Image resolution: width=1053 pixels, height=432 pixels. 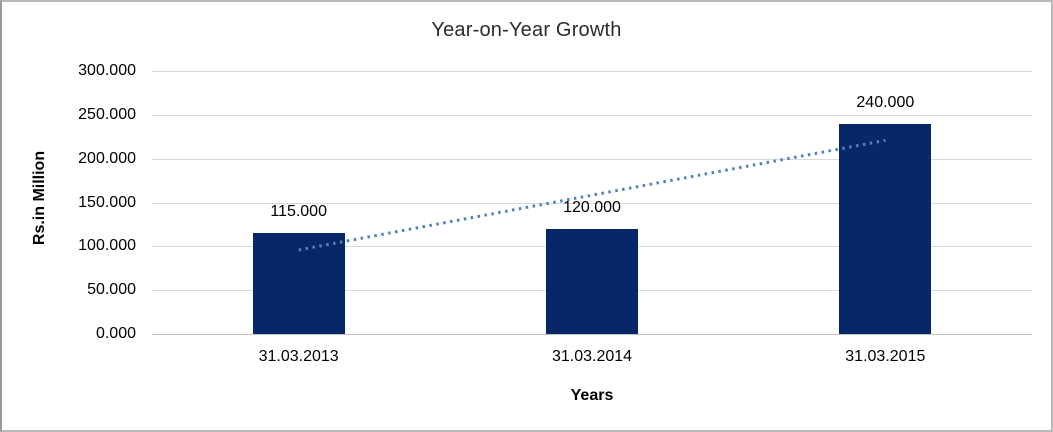 I want to click on bar-31.03.2015, so click(x=885, y=228).